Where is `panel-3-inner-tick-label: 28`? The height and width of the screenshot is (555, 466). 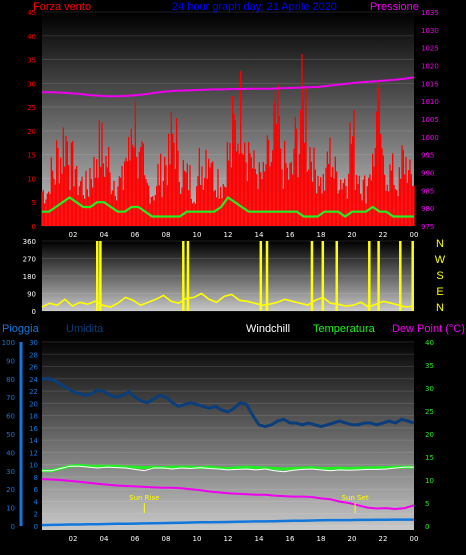 panel-3-inner-tick-label: 28 is located at coordinates (33, 355).